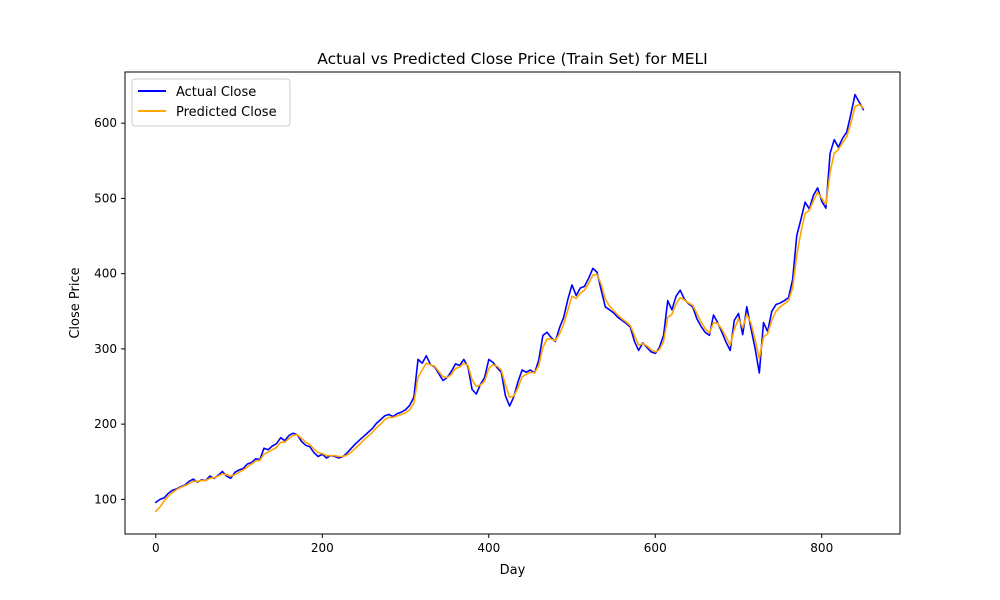 This screenshot has width=1000, height=600. I want to click on y-tick-label: 200, so click(105, 424).